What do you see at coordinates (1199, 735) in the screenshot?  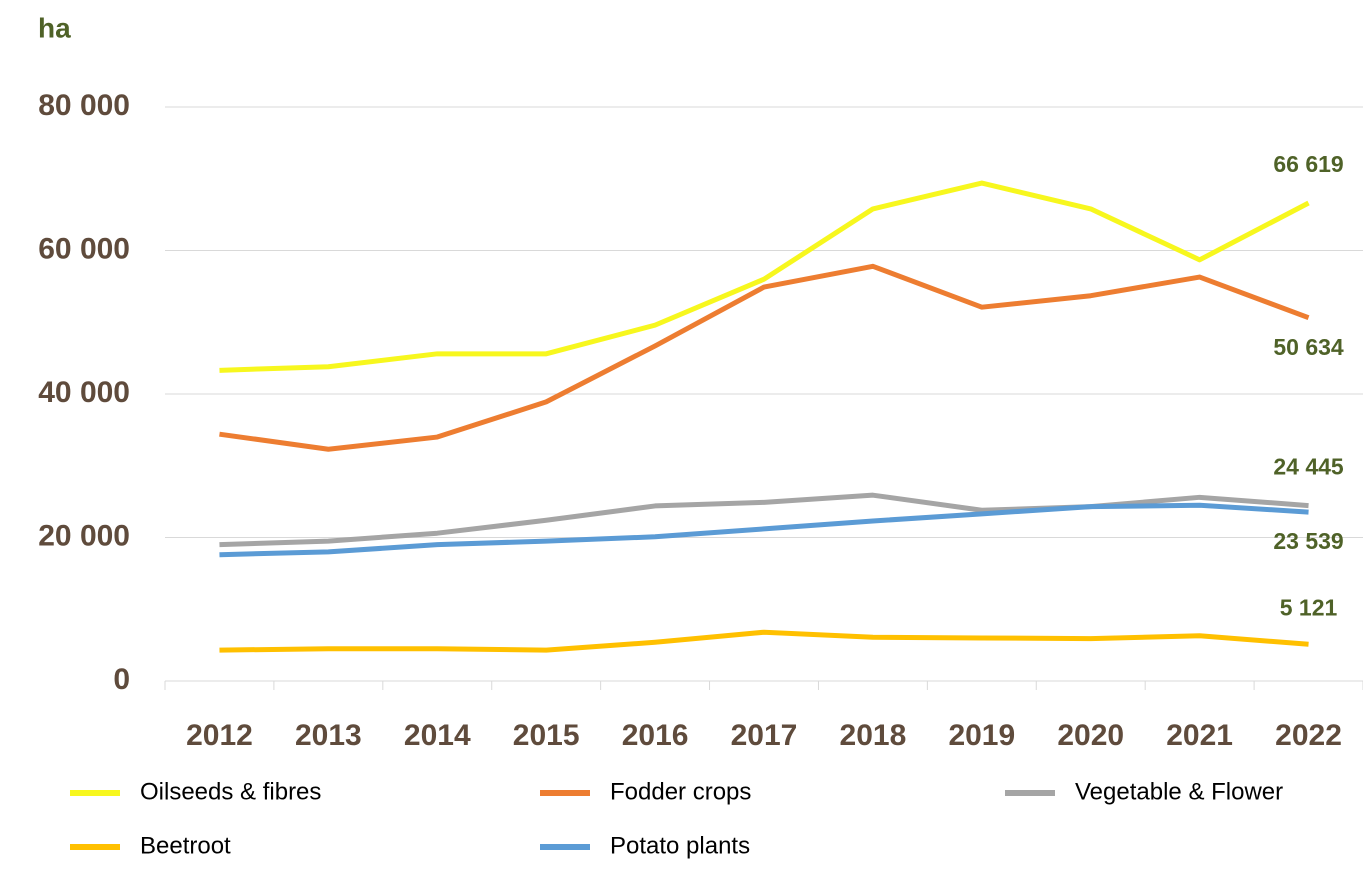 I see `x-tick-label: 2021` at bounding box center [1199, 735].